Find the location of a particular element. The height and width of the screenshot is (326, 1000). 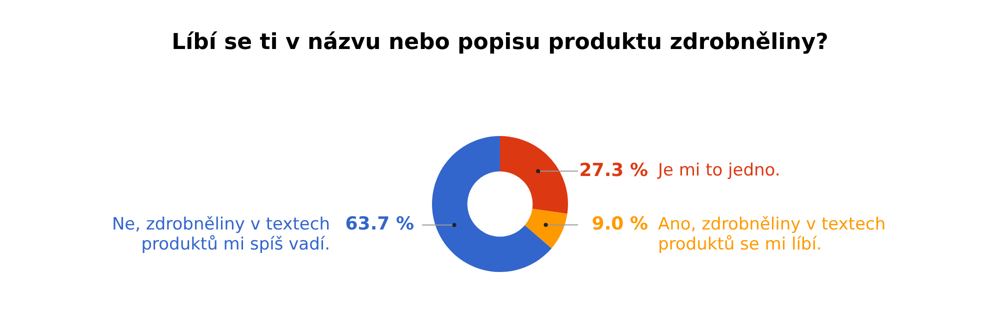

data-label: 9.0 % is located at coordinates (620, 224).